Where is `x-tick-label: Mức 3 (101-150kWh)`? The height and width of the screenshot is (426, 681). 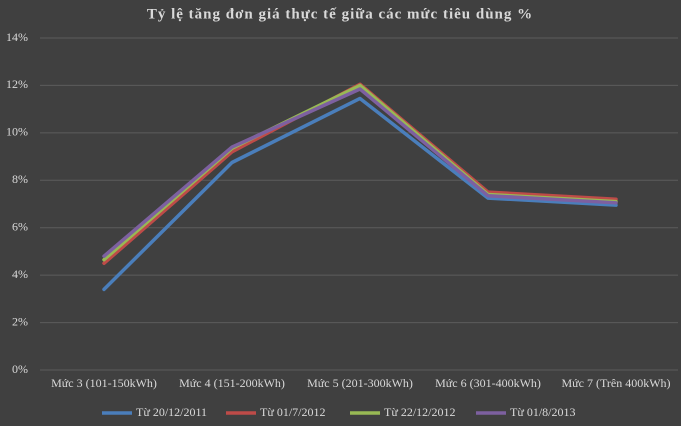
x-tick-label: Mức 3 (101-150kWh) is located at coordinates (104, 383).